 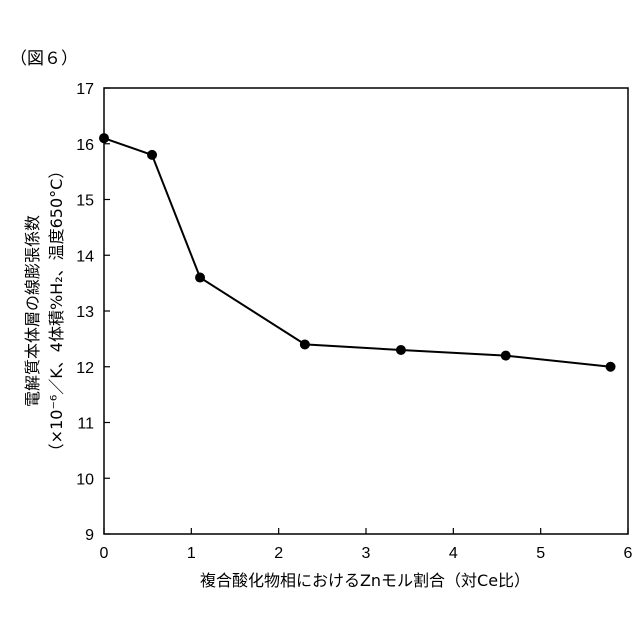 What do you see at coordinates (85, 89) in the screenshot?
I see `y-tick-label: 17` at bounding box center [85, 89].